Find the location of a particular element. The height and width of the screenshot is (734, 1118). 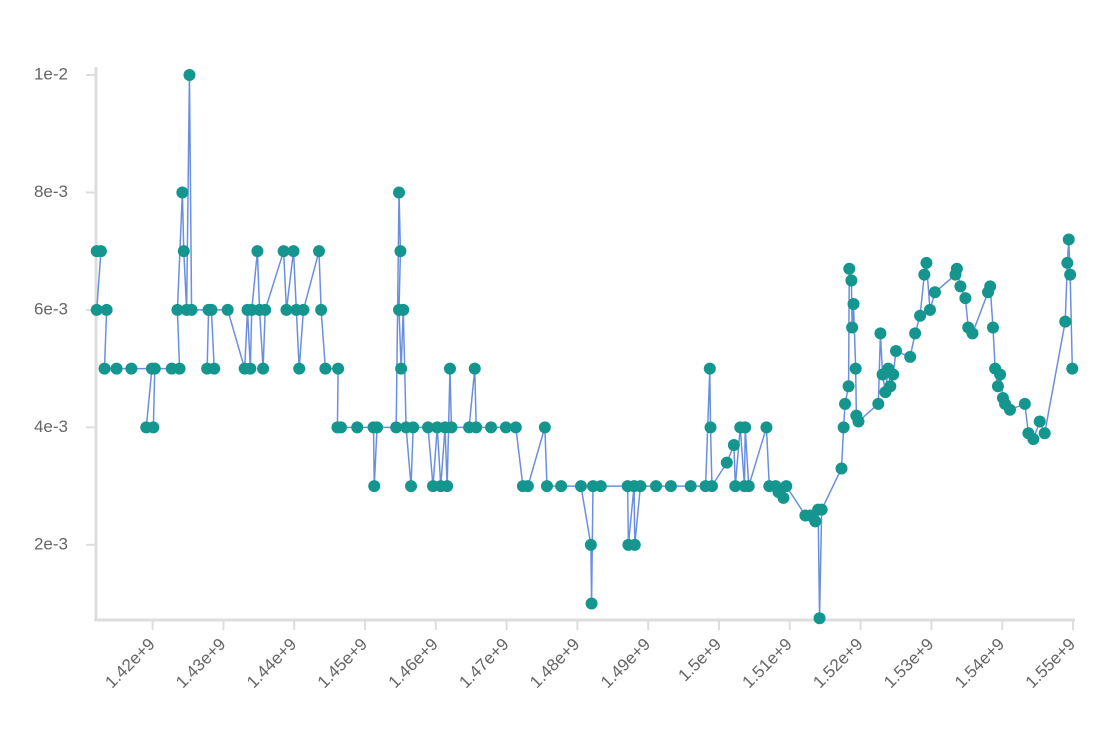

x-tick-label: 1.46e+9 is located at coordinates (413, 663).